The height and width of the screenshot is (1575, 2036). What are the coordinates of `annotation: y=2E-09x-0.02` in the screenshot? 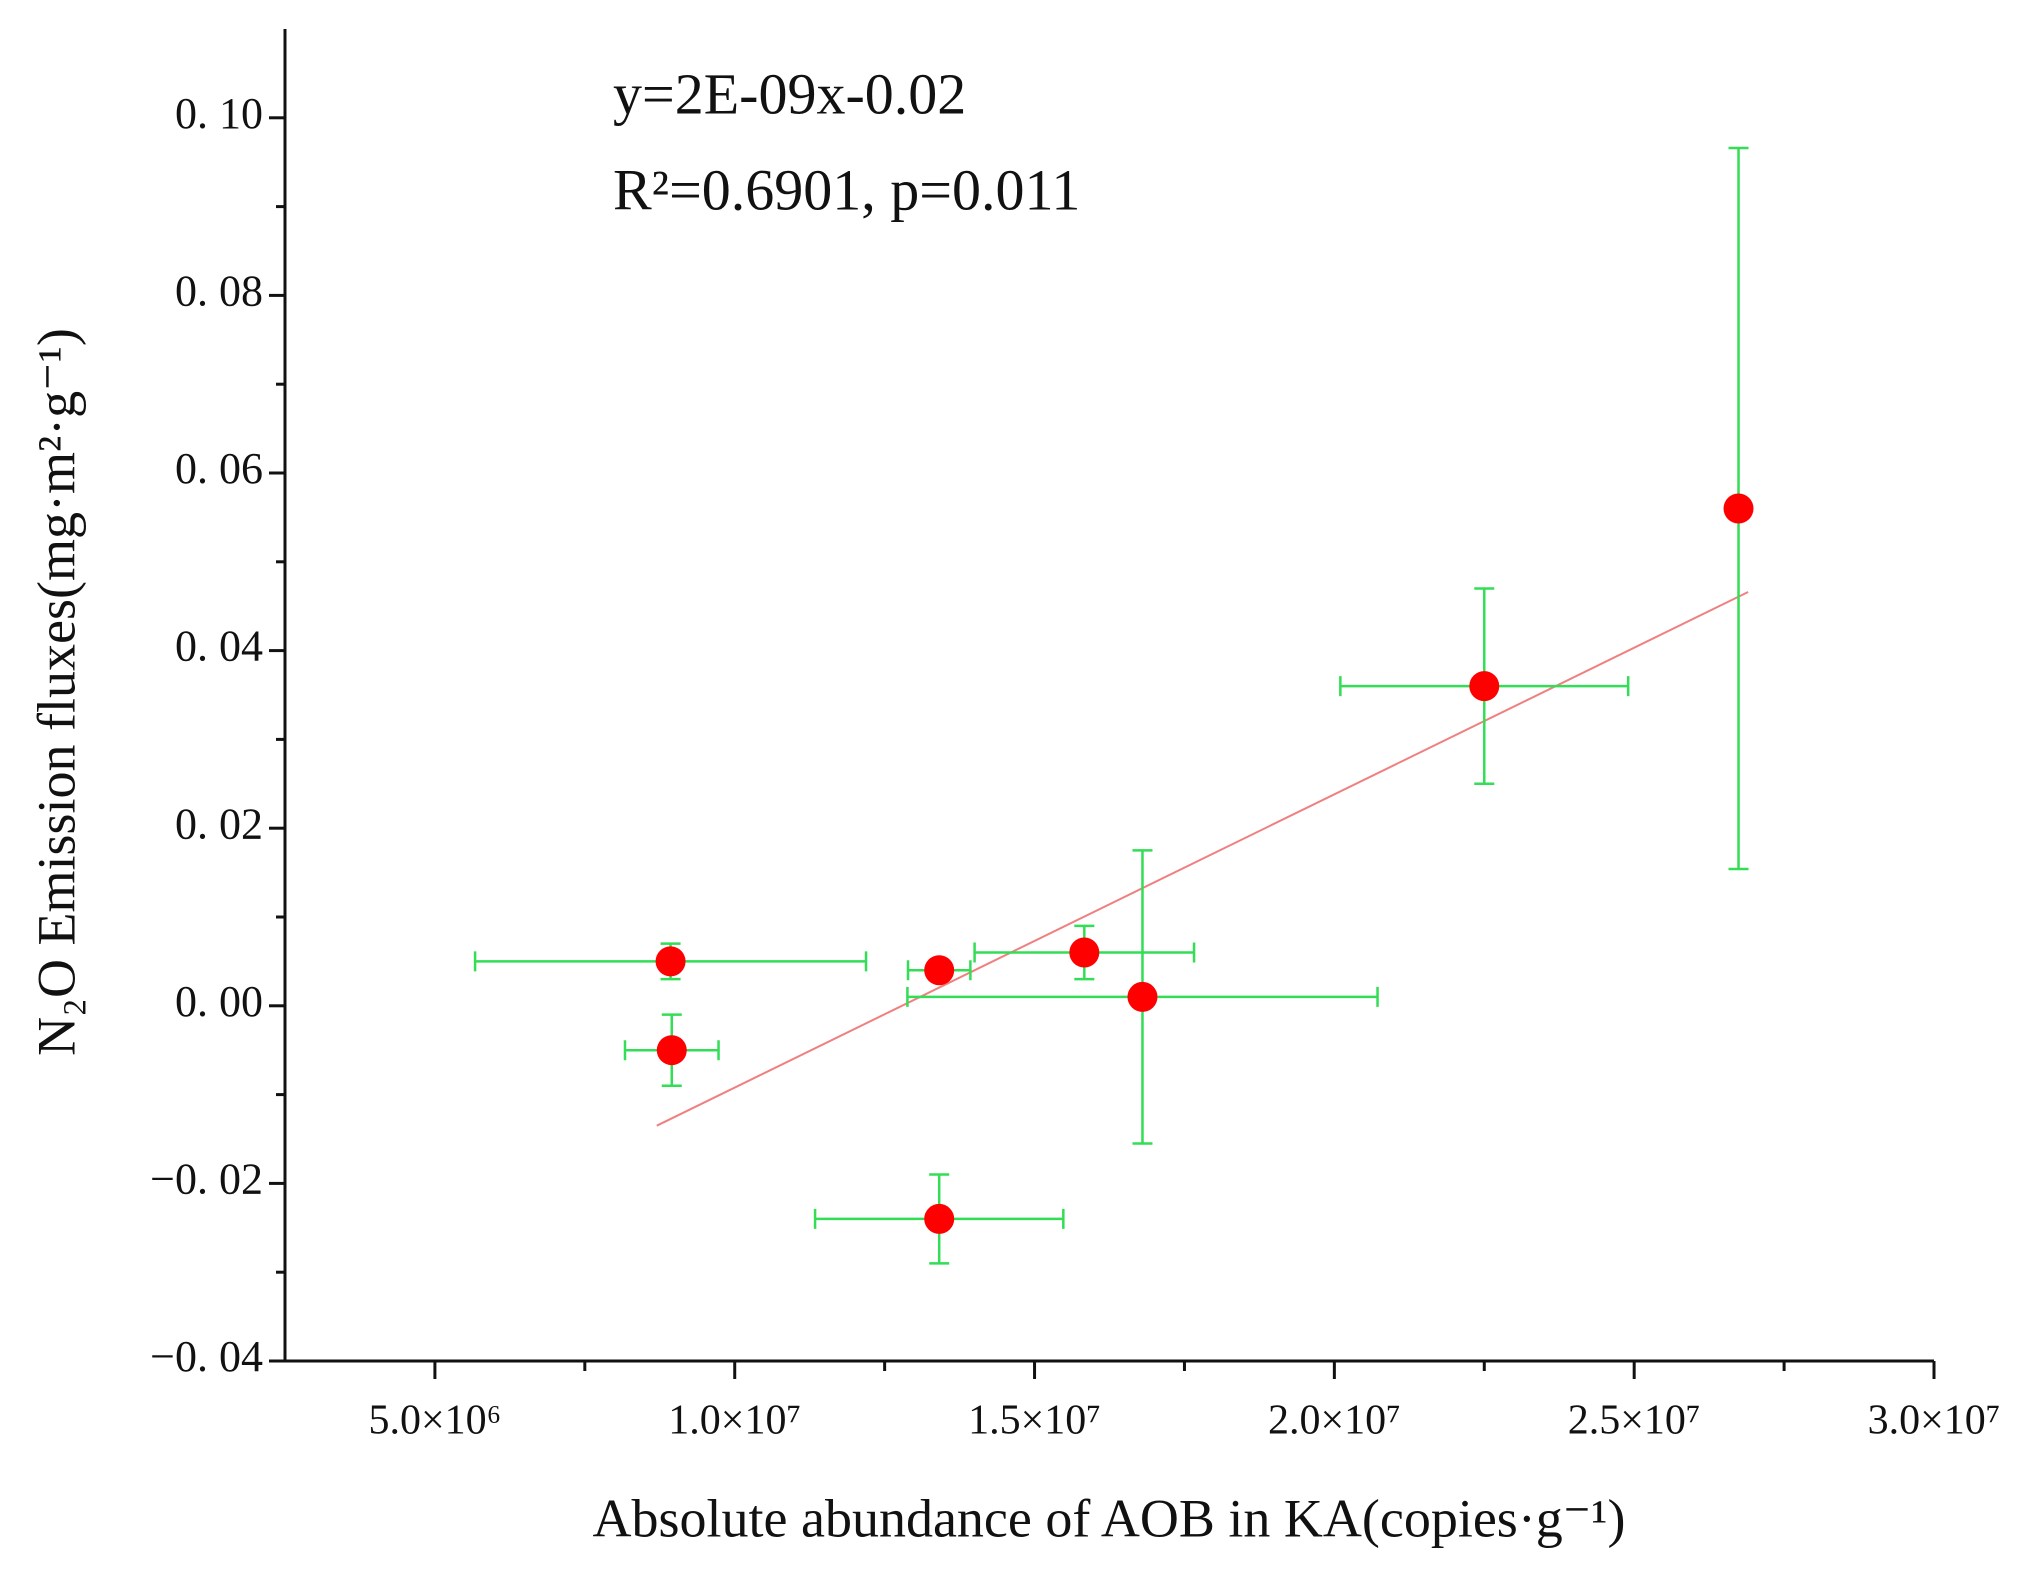 It's located at (789, 93).